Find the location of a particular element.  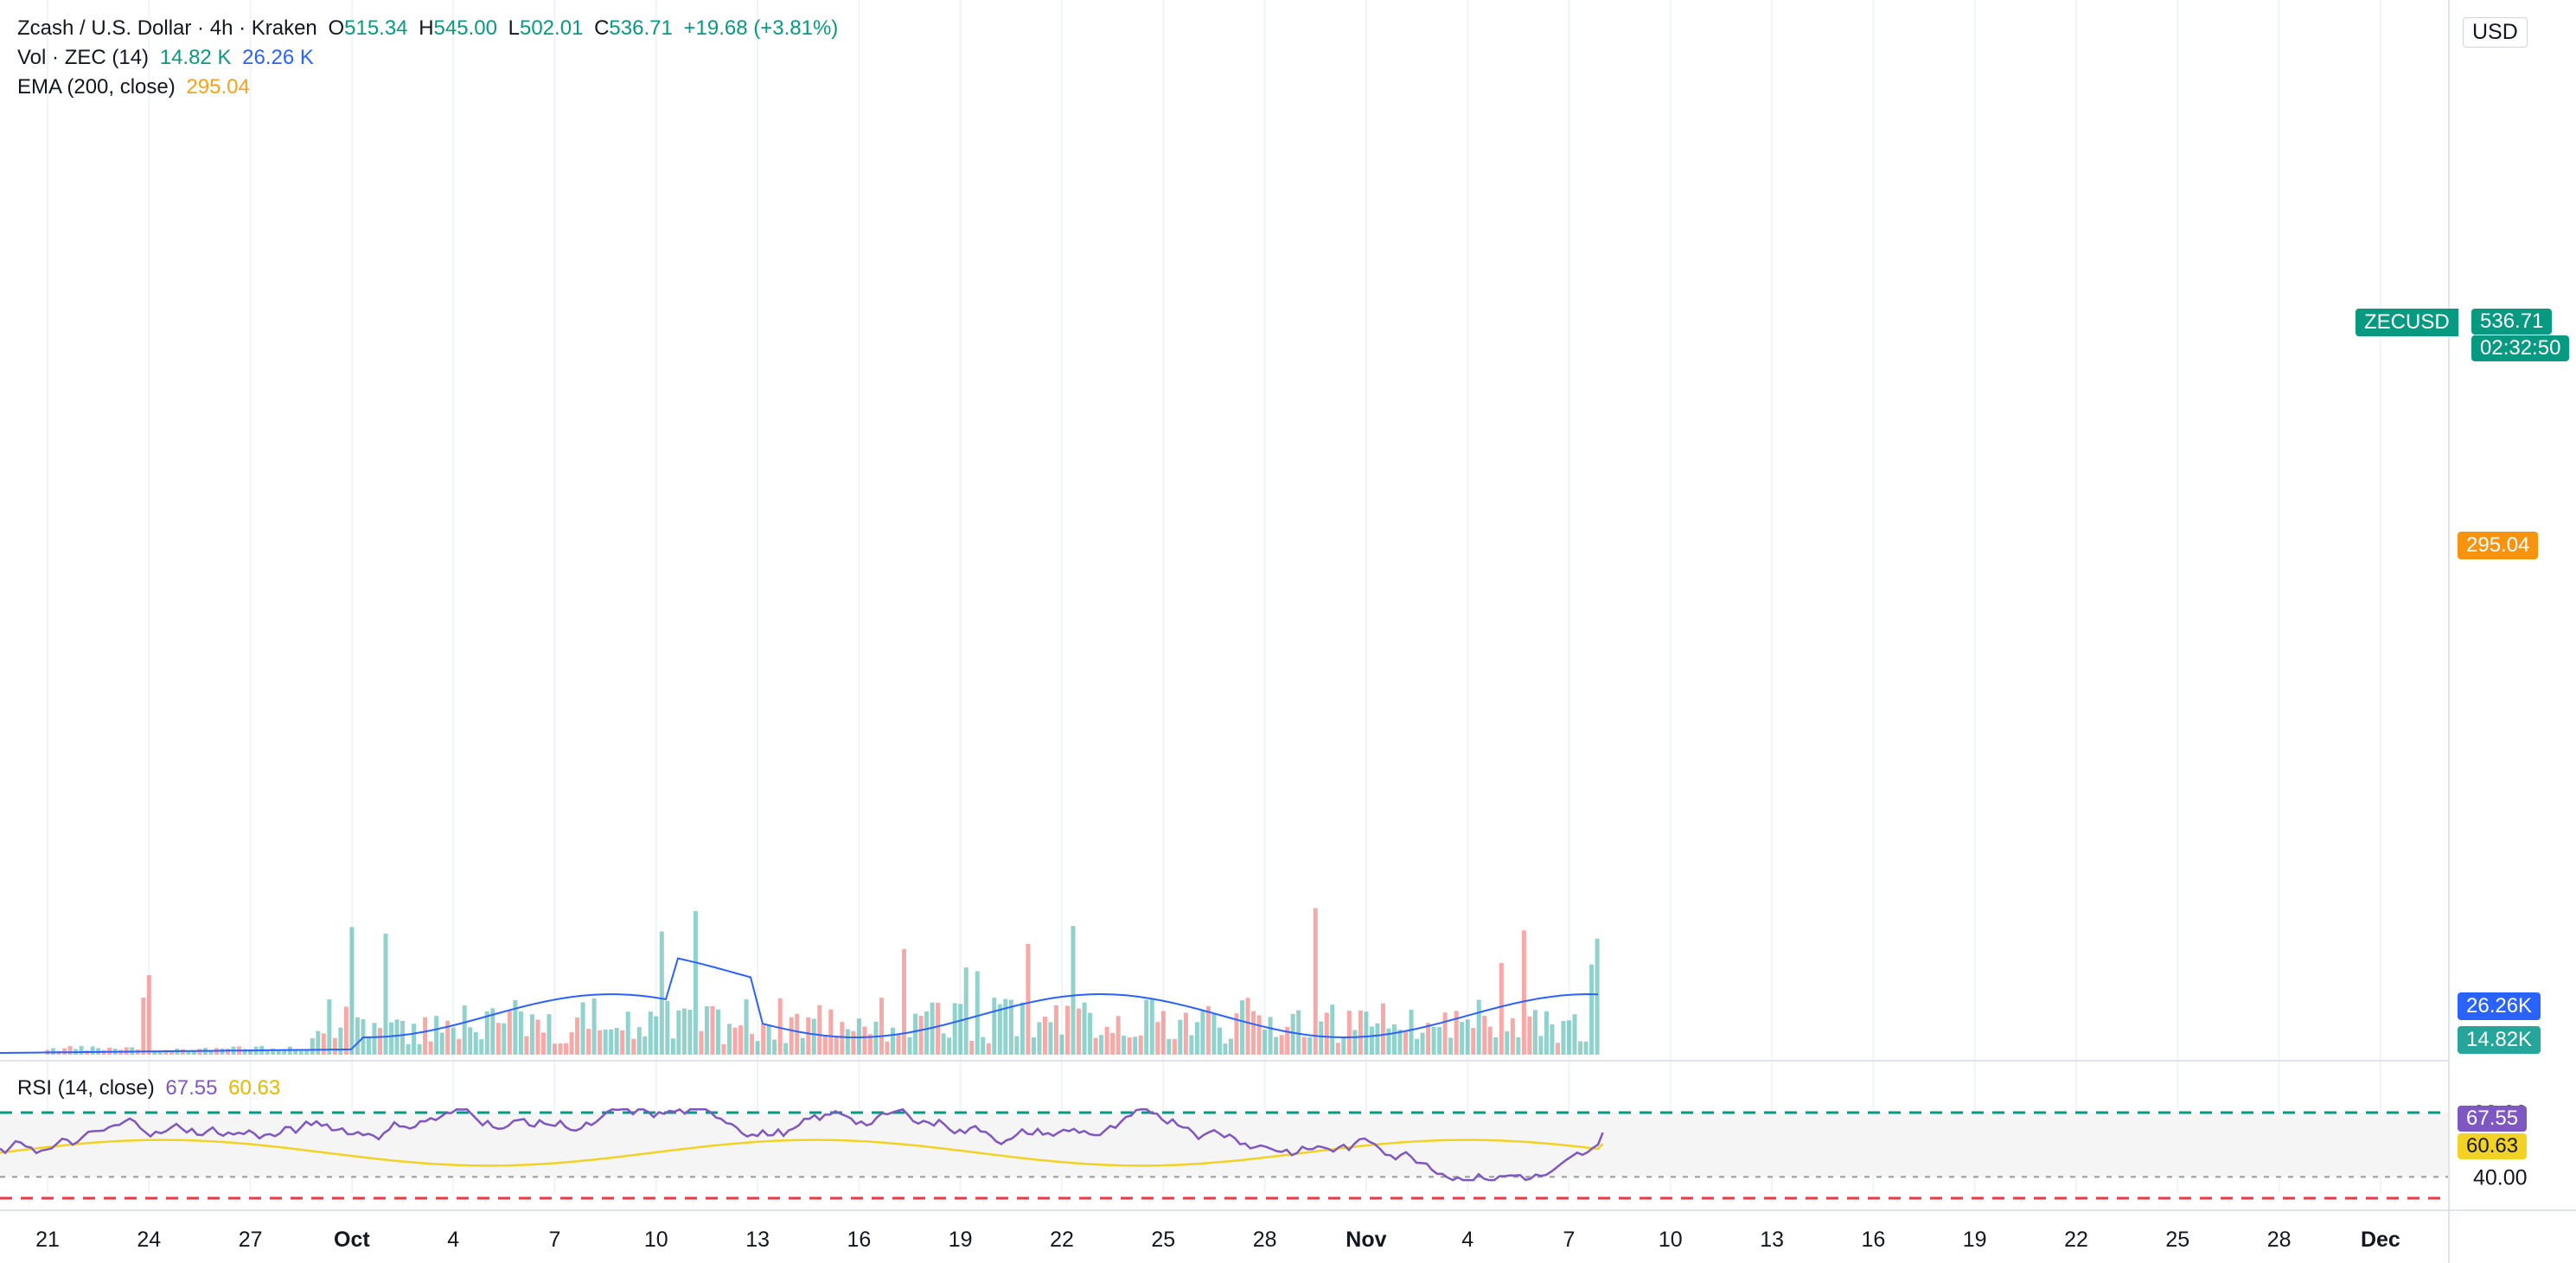

currency-button: USD is located at coordinates (2495, 32).